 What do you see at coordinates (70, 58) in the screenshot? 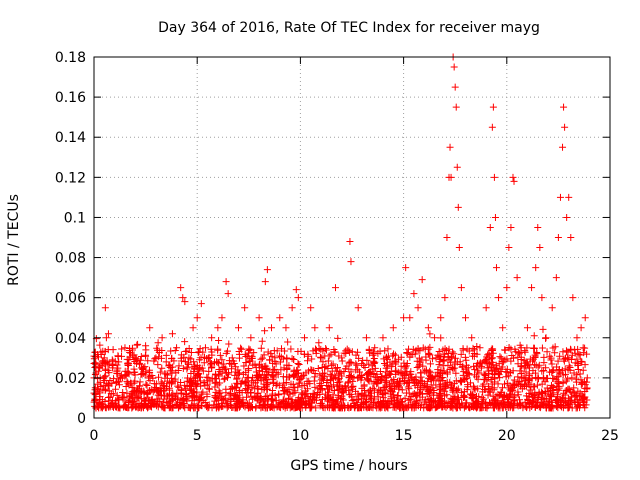
I see `y-tick-label: 0.18` at bounding box center [70, 58].